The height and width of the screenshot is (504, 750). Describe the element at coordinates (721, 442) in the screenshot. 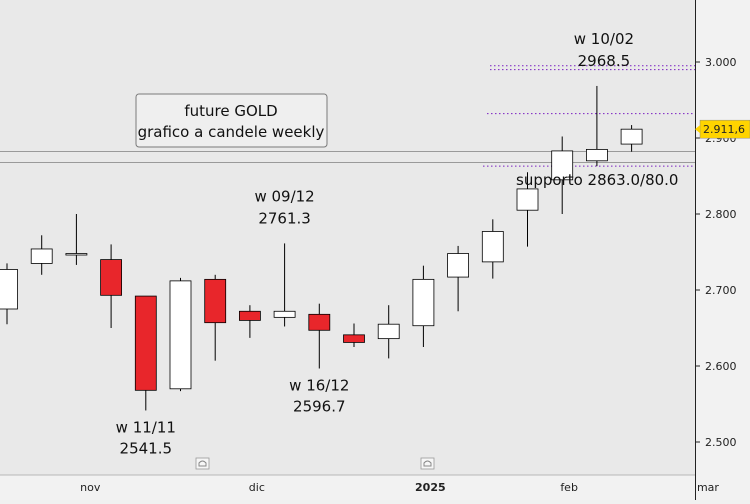

I see `y-tick-label: 2.500` at that location.